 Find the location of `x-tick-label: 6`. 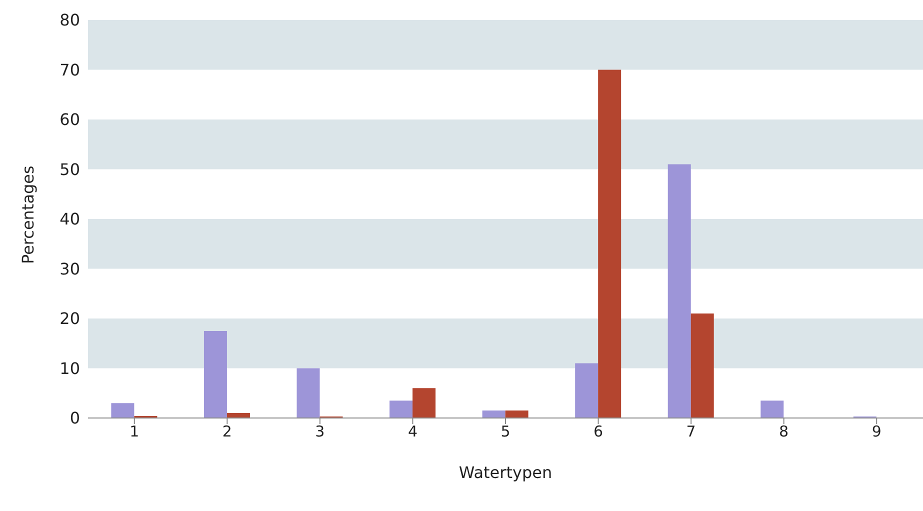

x-tick-label: 6 is located at coordinates (599, 431).